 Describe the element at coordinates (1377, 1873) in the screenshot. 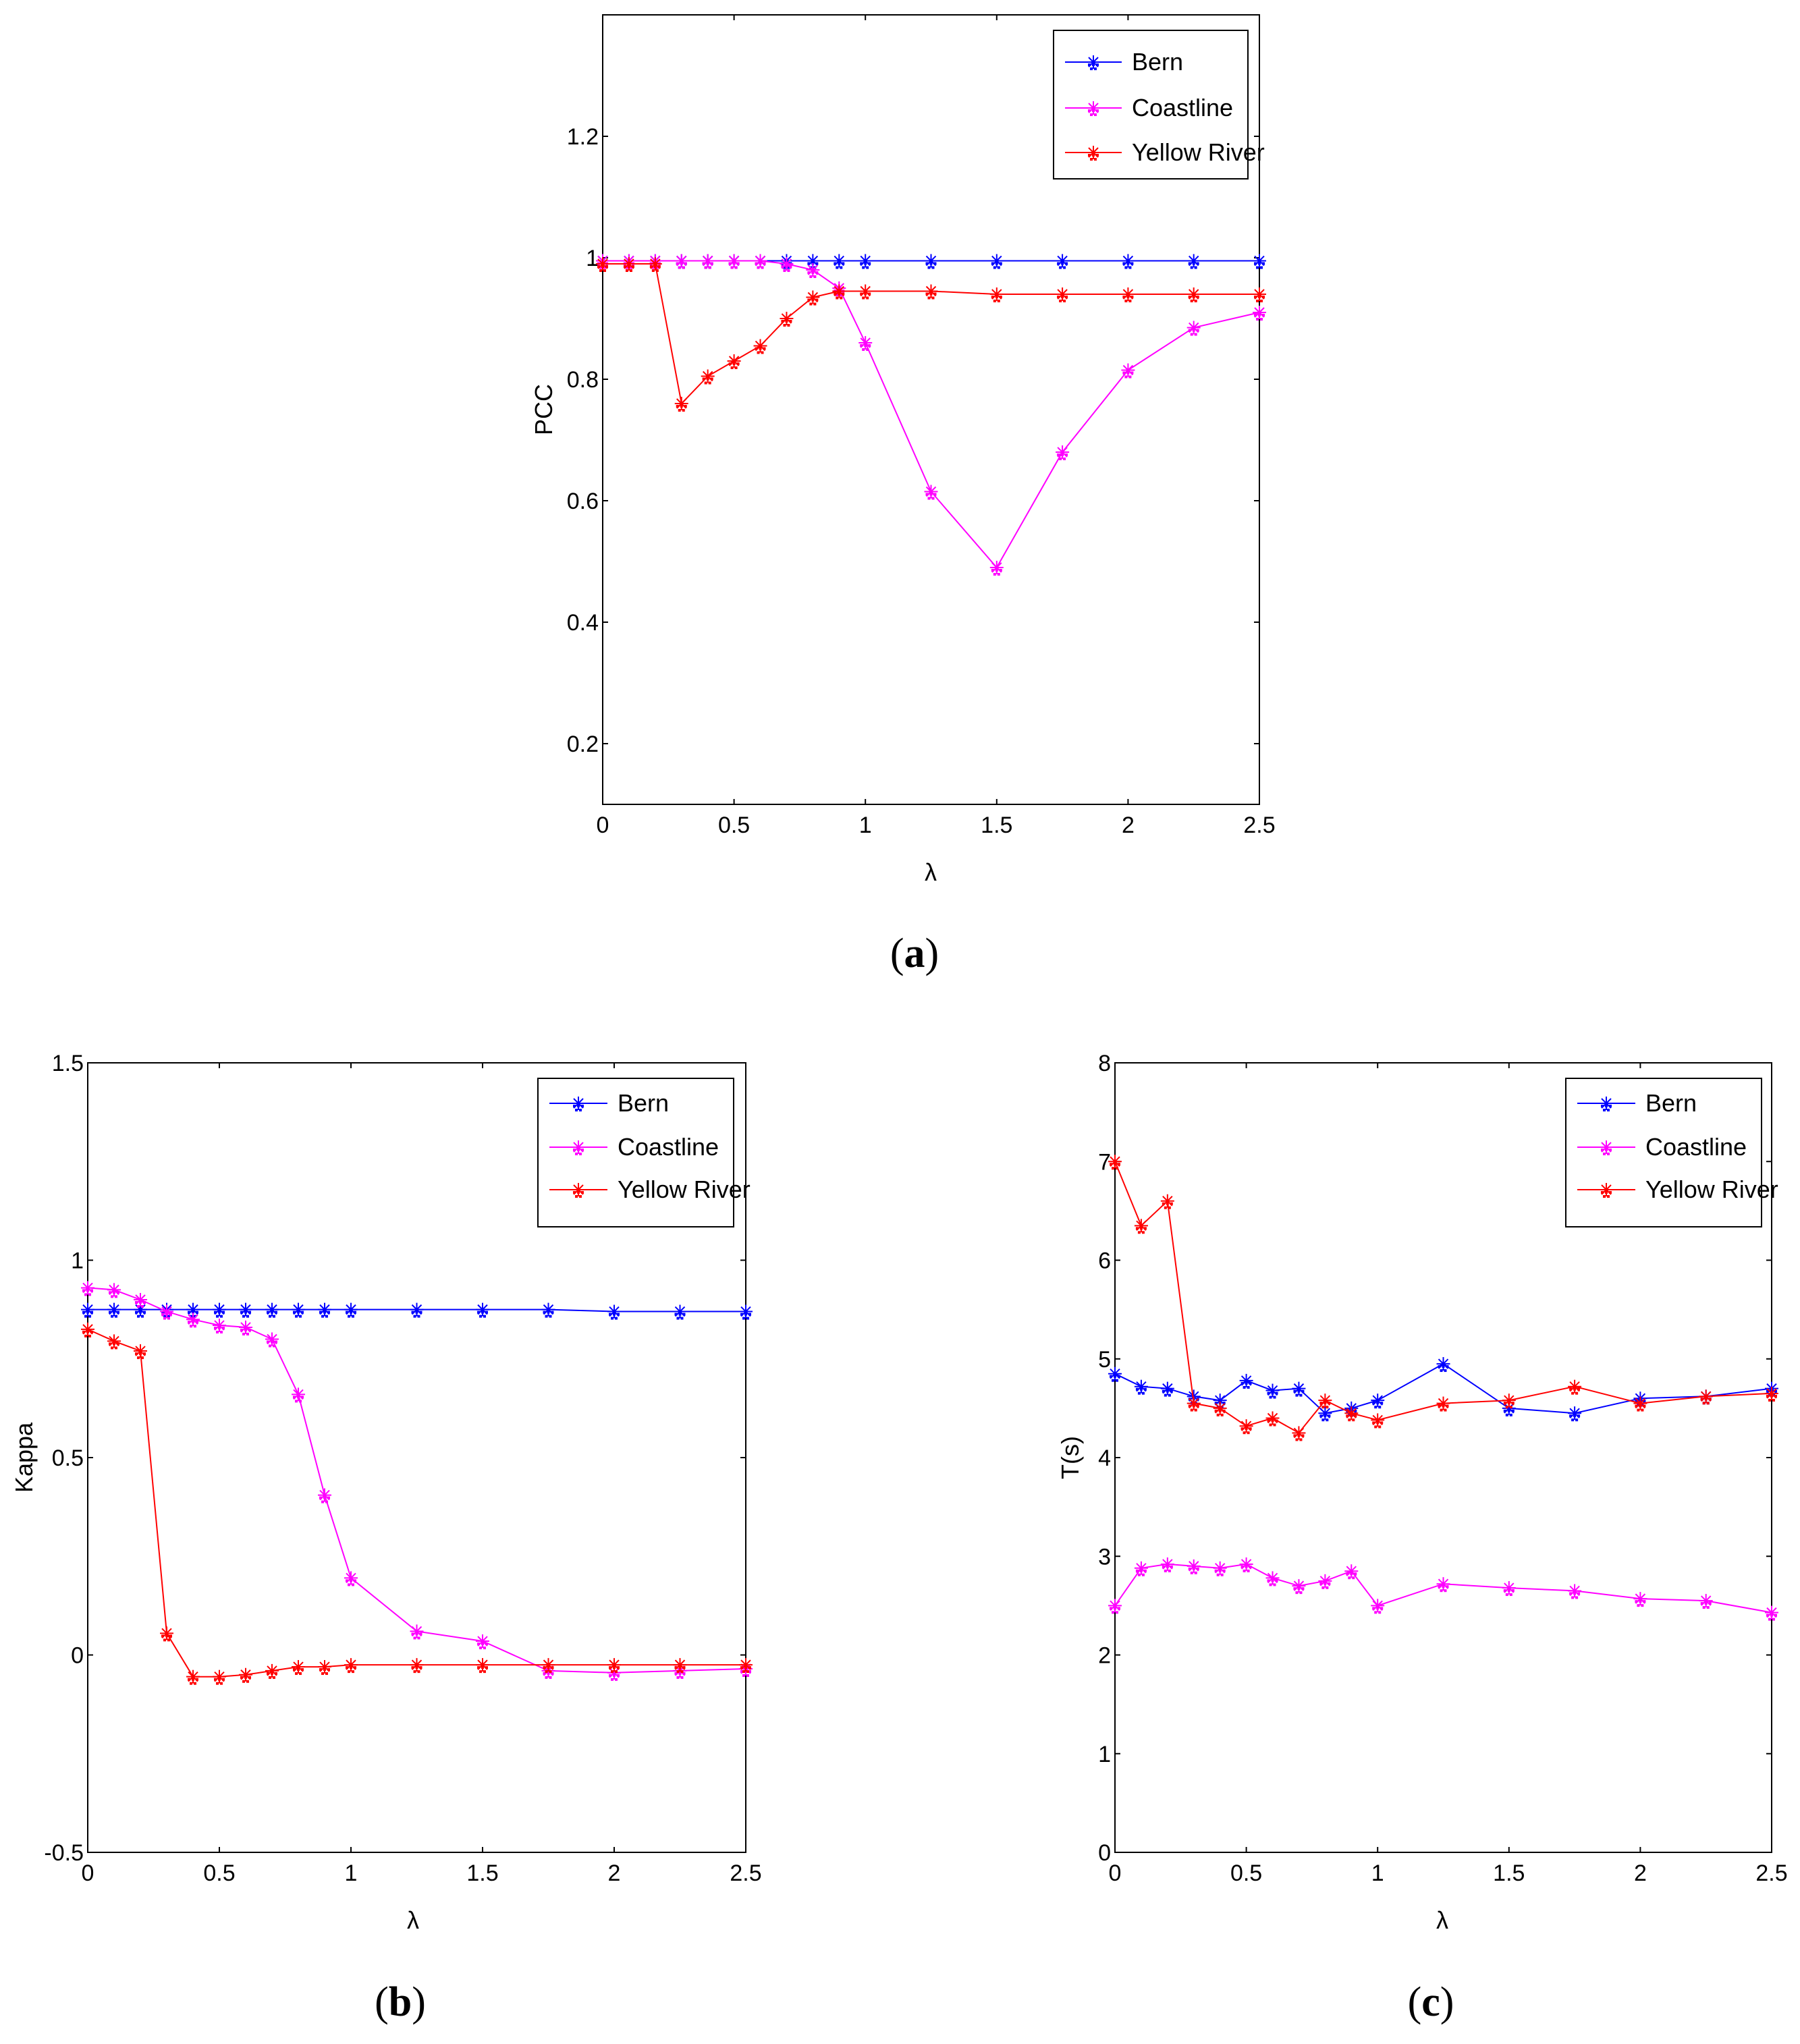

I see `chart-c-xtick-label: 1` at that location.